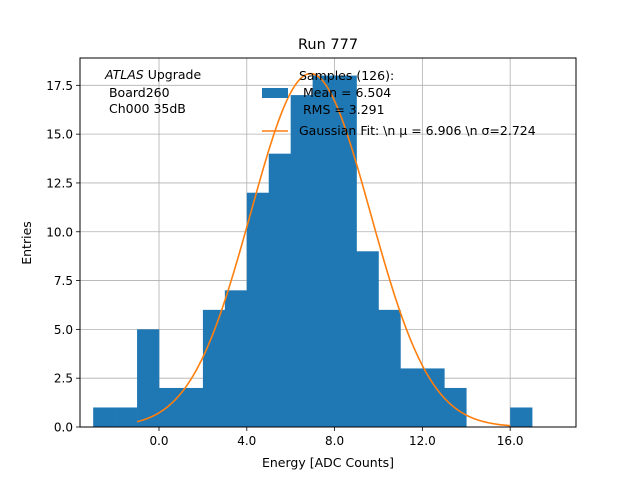  I want to click on y-axis-ticks: 0.0 2.5 5.0 7.5 10.0 12.5 15.0 17.5, so click(63, 257).